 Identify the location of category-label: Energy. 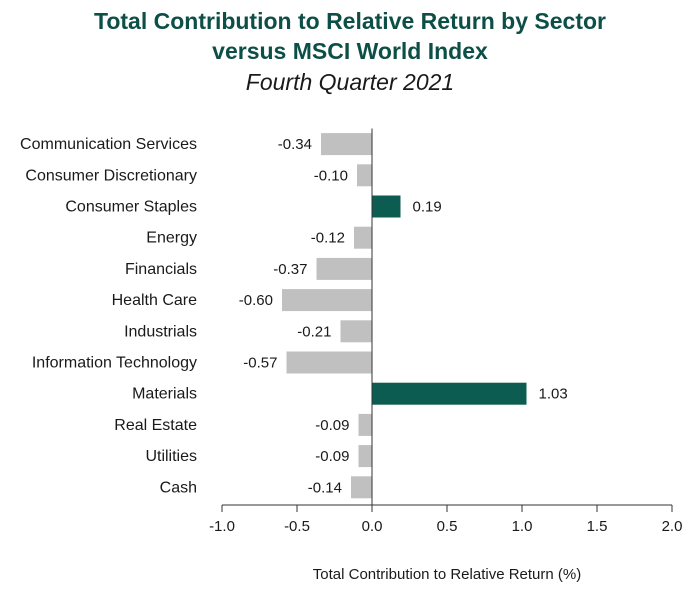
(171, 238).